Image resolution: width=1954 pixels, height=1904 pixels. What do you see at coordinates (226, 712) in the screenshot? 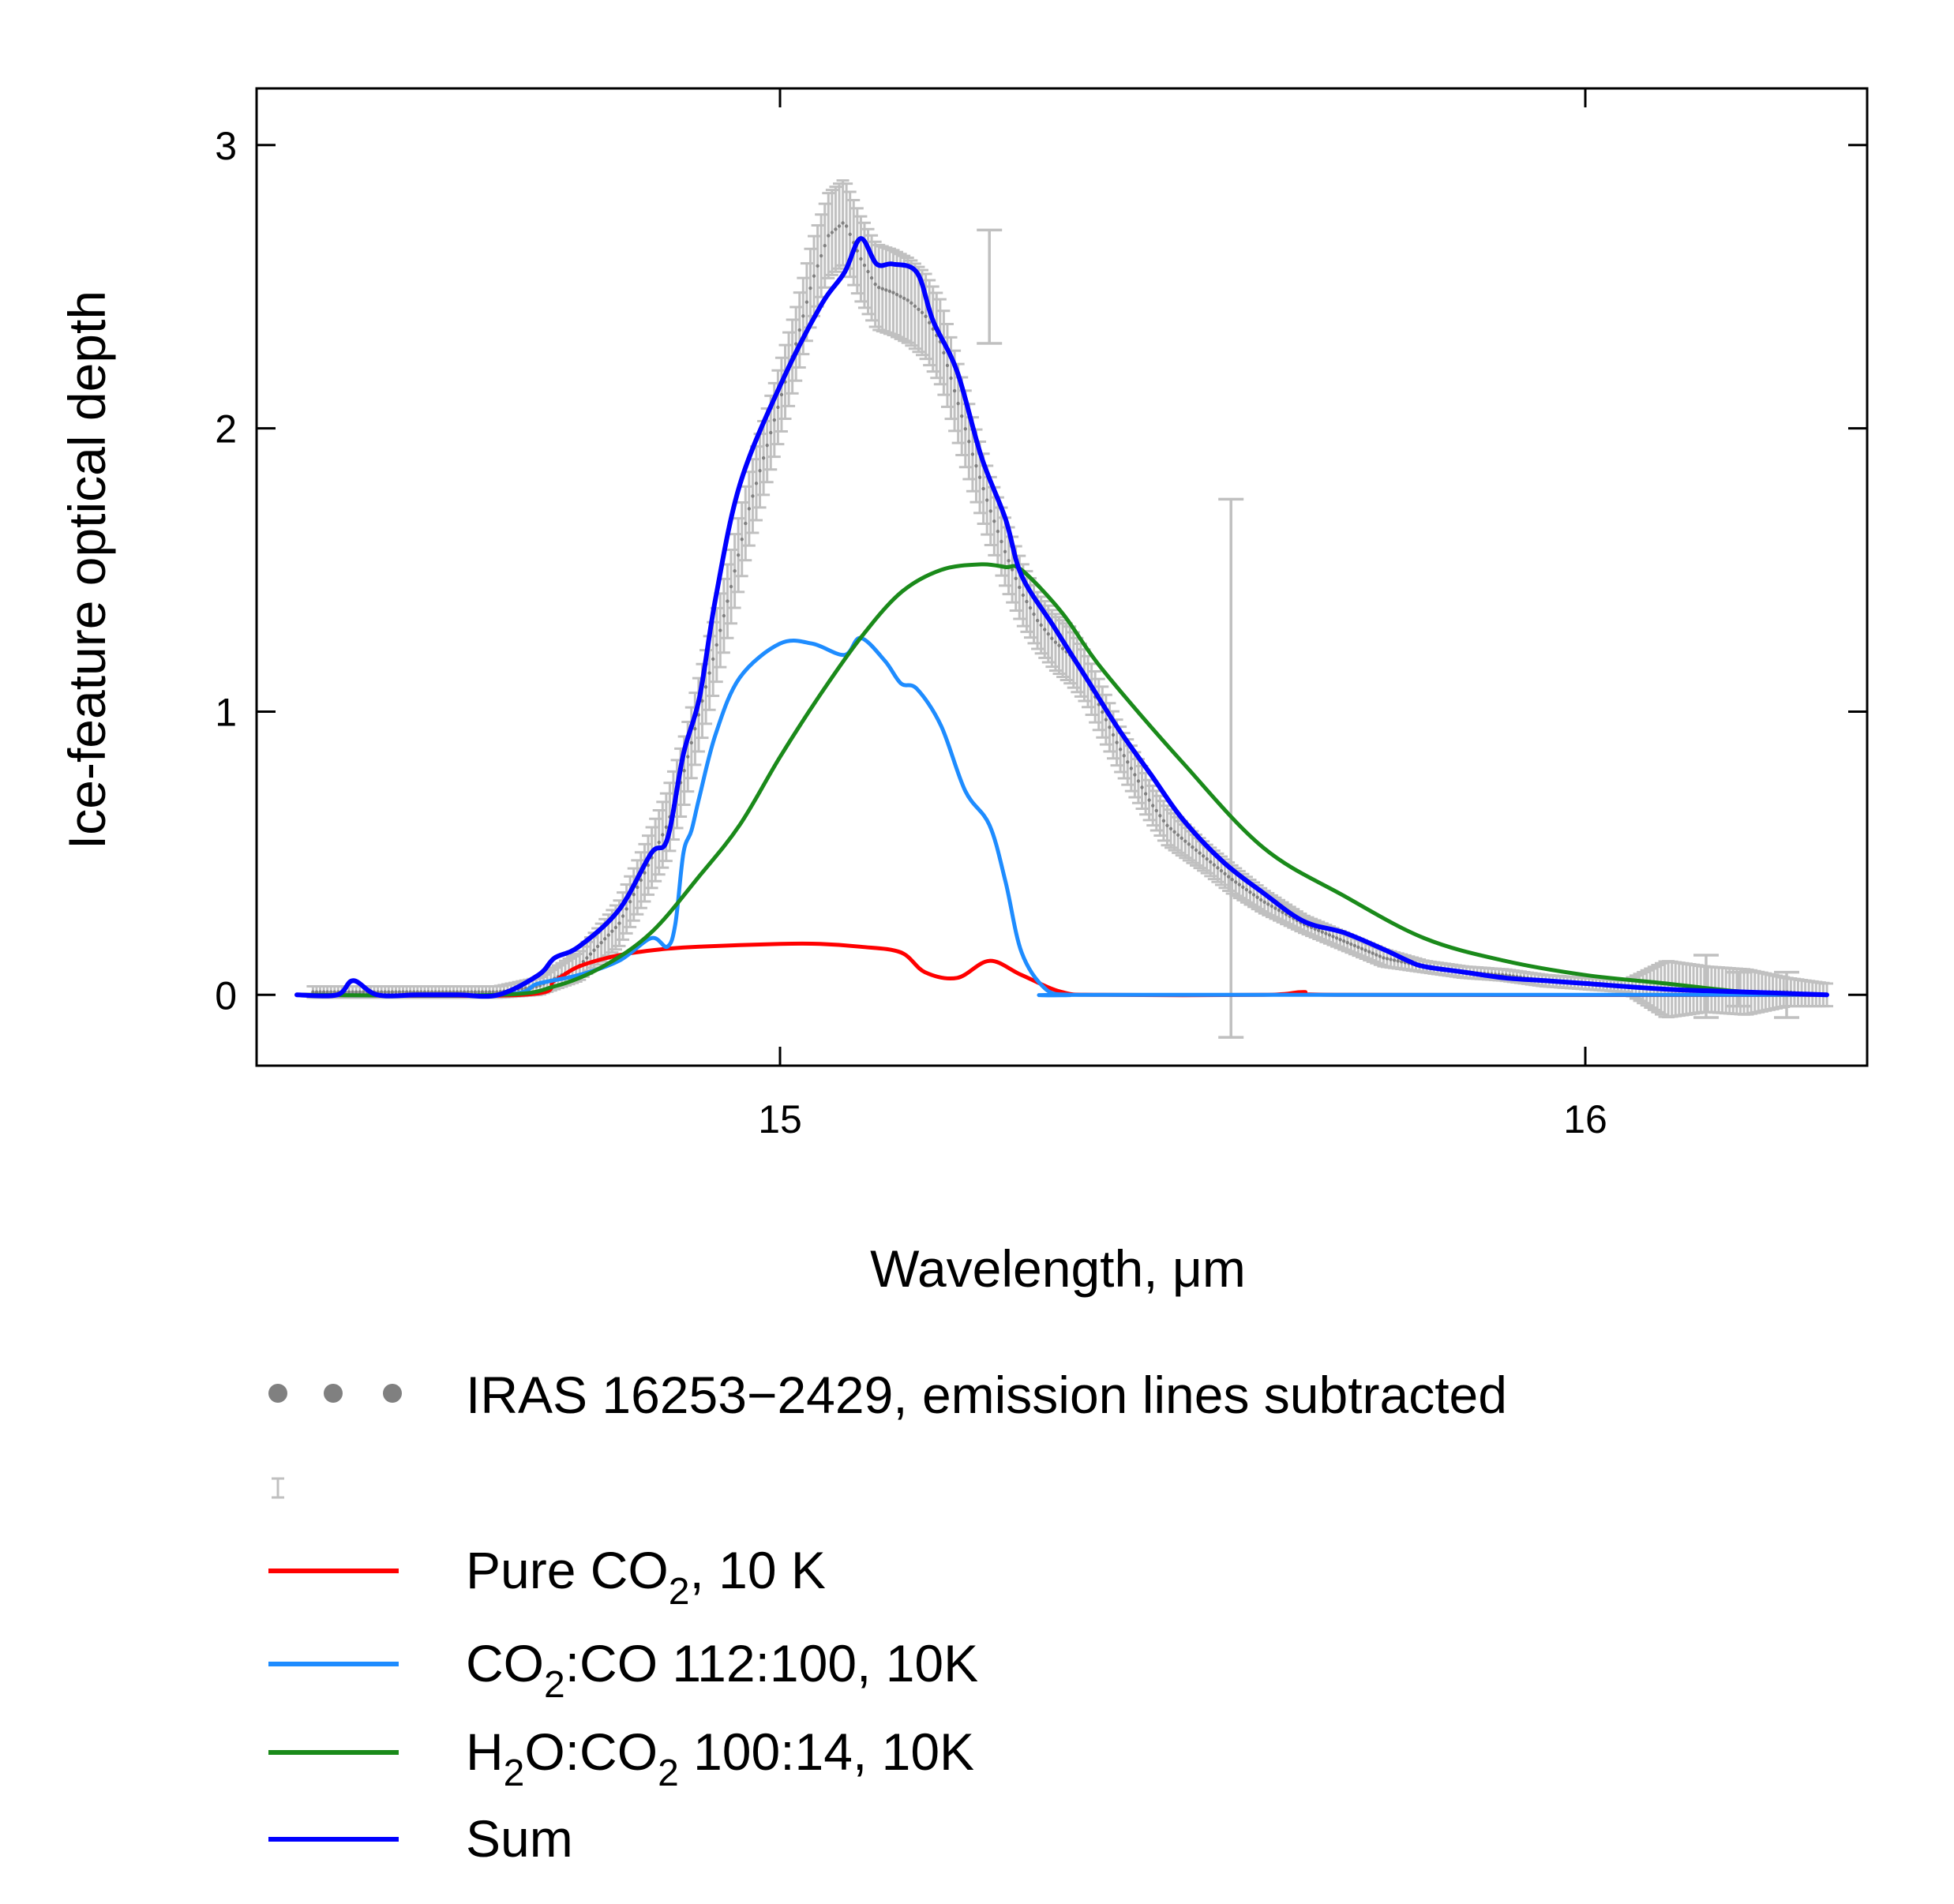
I see `y-tick-label: 1` at bounding box center [226, 712].